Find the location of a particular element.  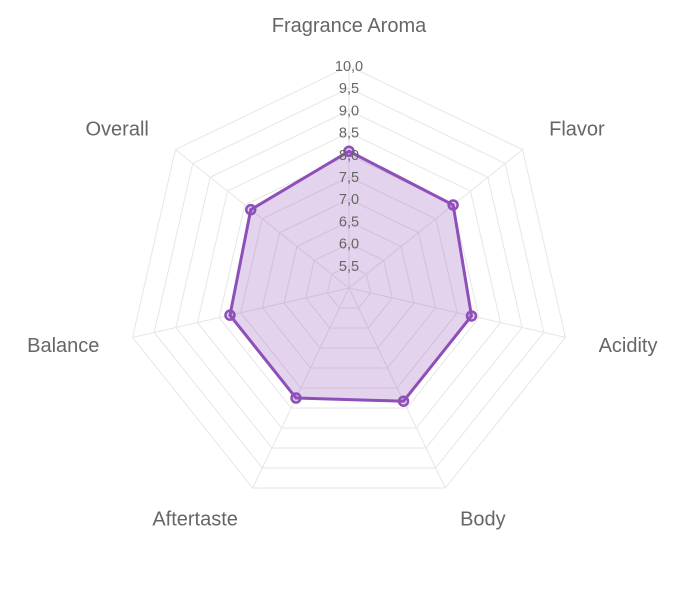

tick-label-6: 8,5 is located at coordinates (349, 134).